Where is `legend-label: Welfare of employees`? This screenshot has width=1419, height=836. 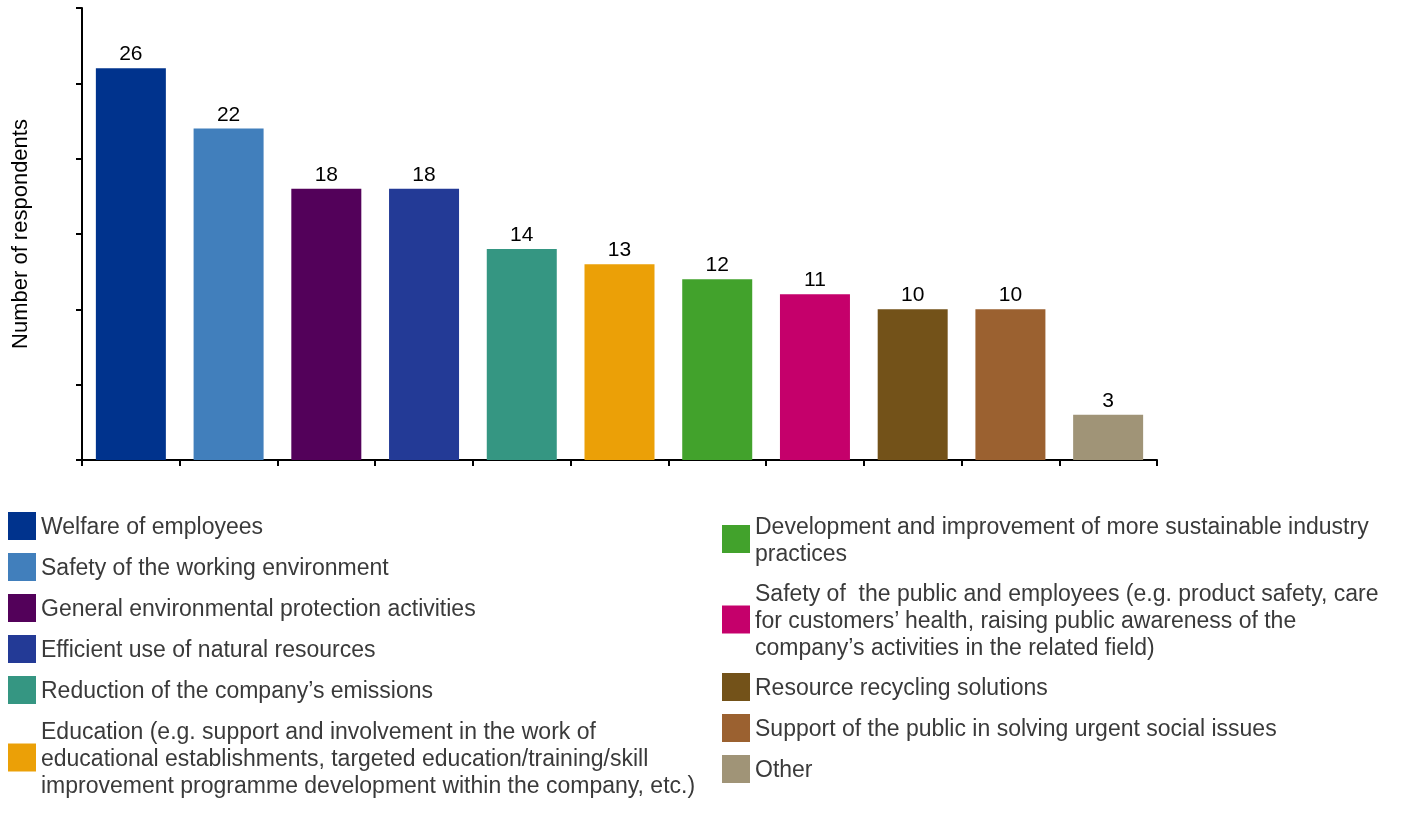 legend-label: Welfare of employees is located at coordinates (152, 526).